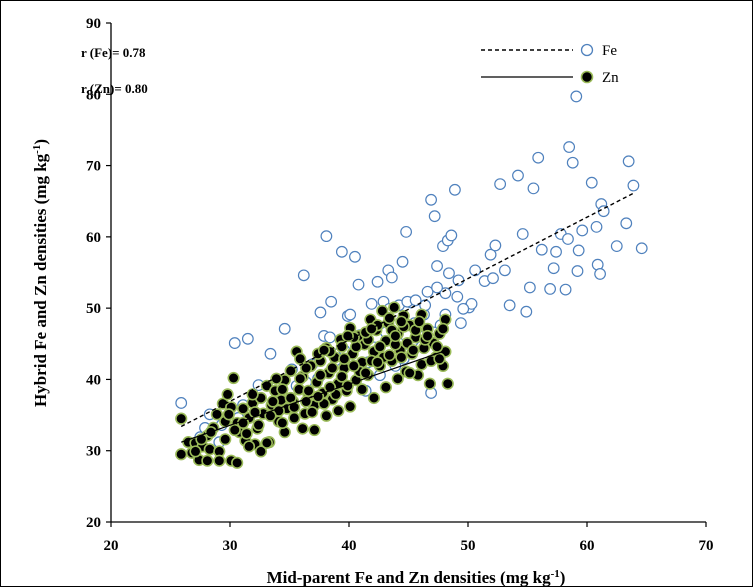  I want to click on y-tick-label: 40, so click(93, 380).